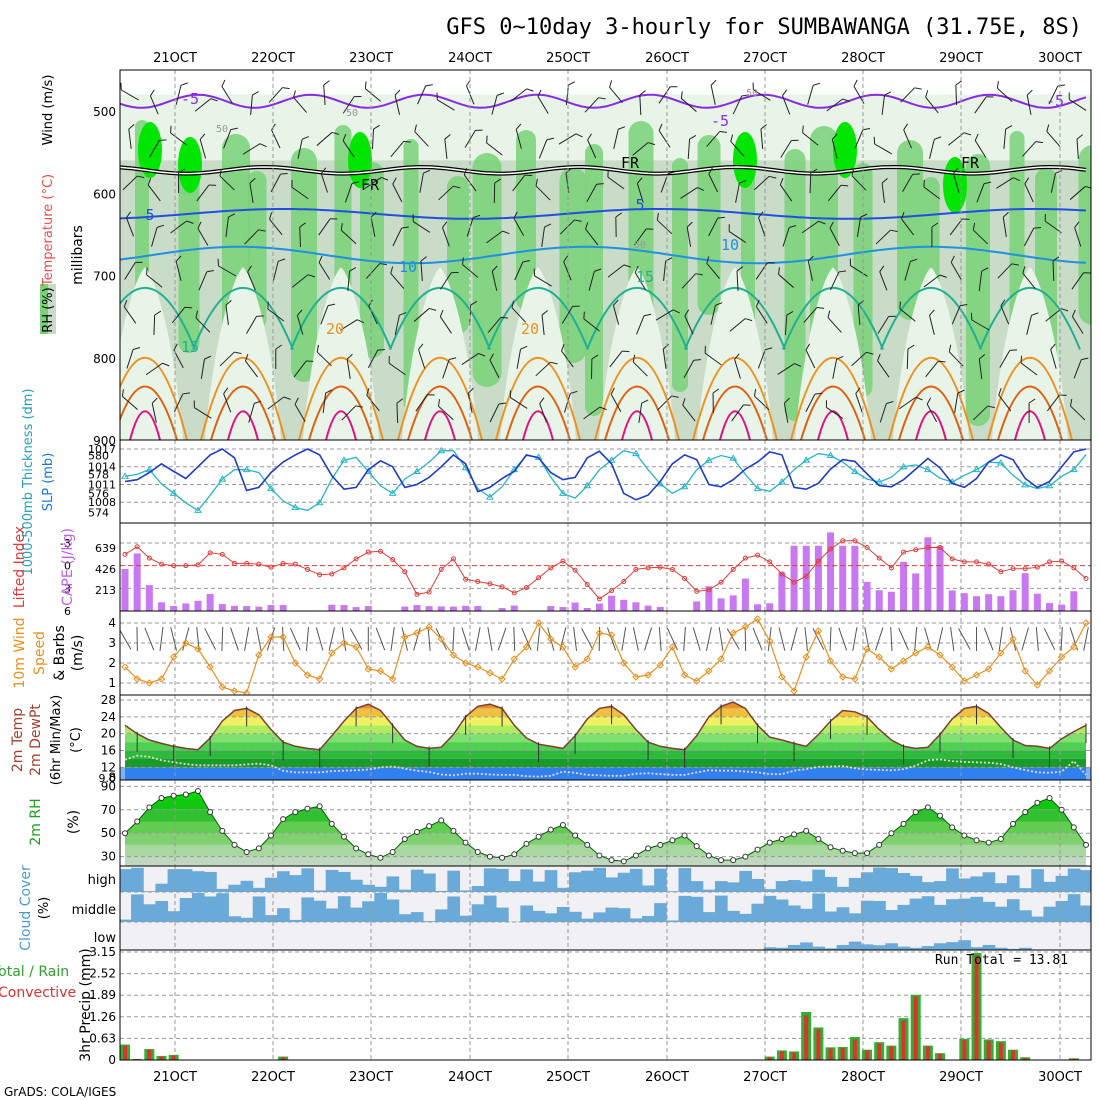  I want to click on isotherm-label-2: -5, so click(1055, 101).